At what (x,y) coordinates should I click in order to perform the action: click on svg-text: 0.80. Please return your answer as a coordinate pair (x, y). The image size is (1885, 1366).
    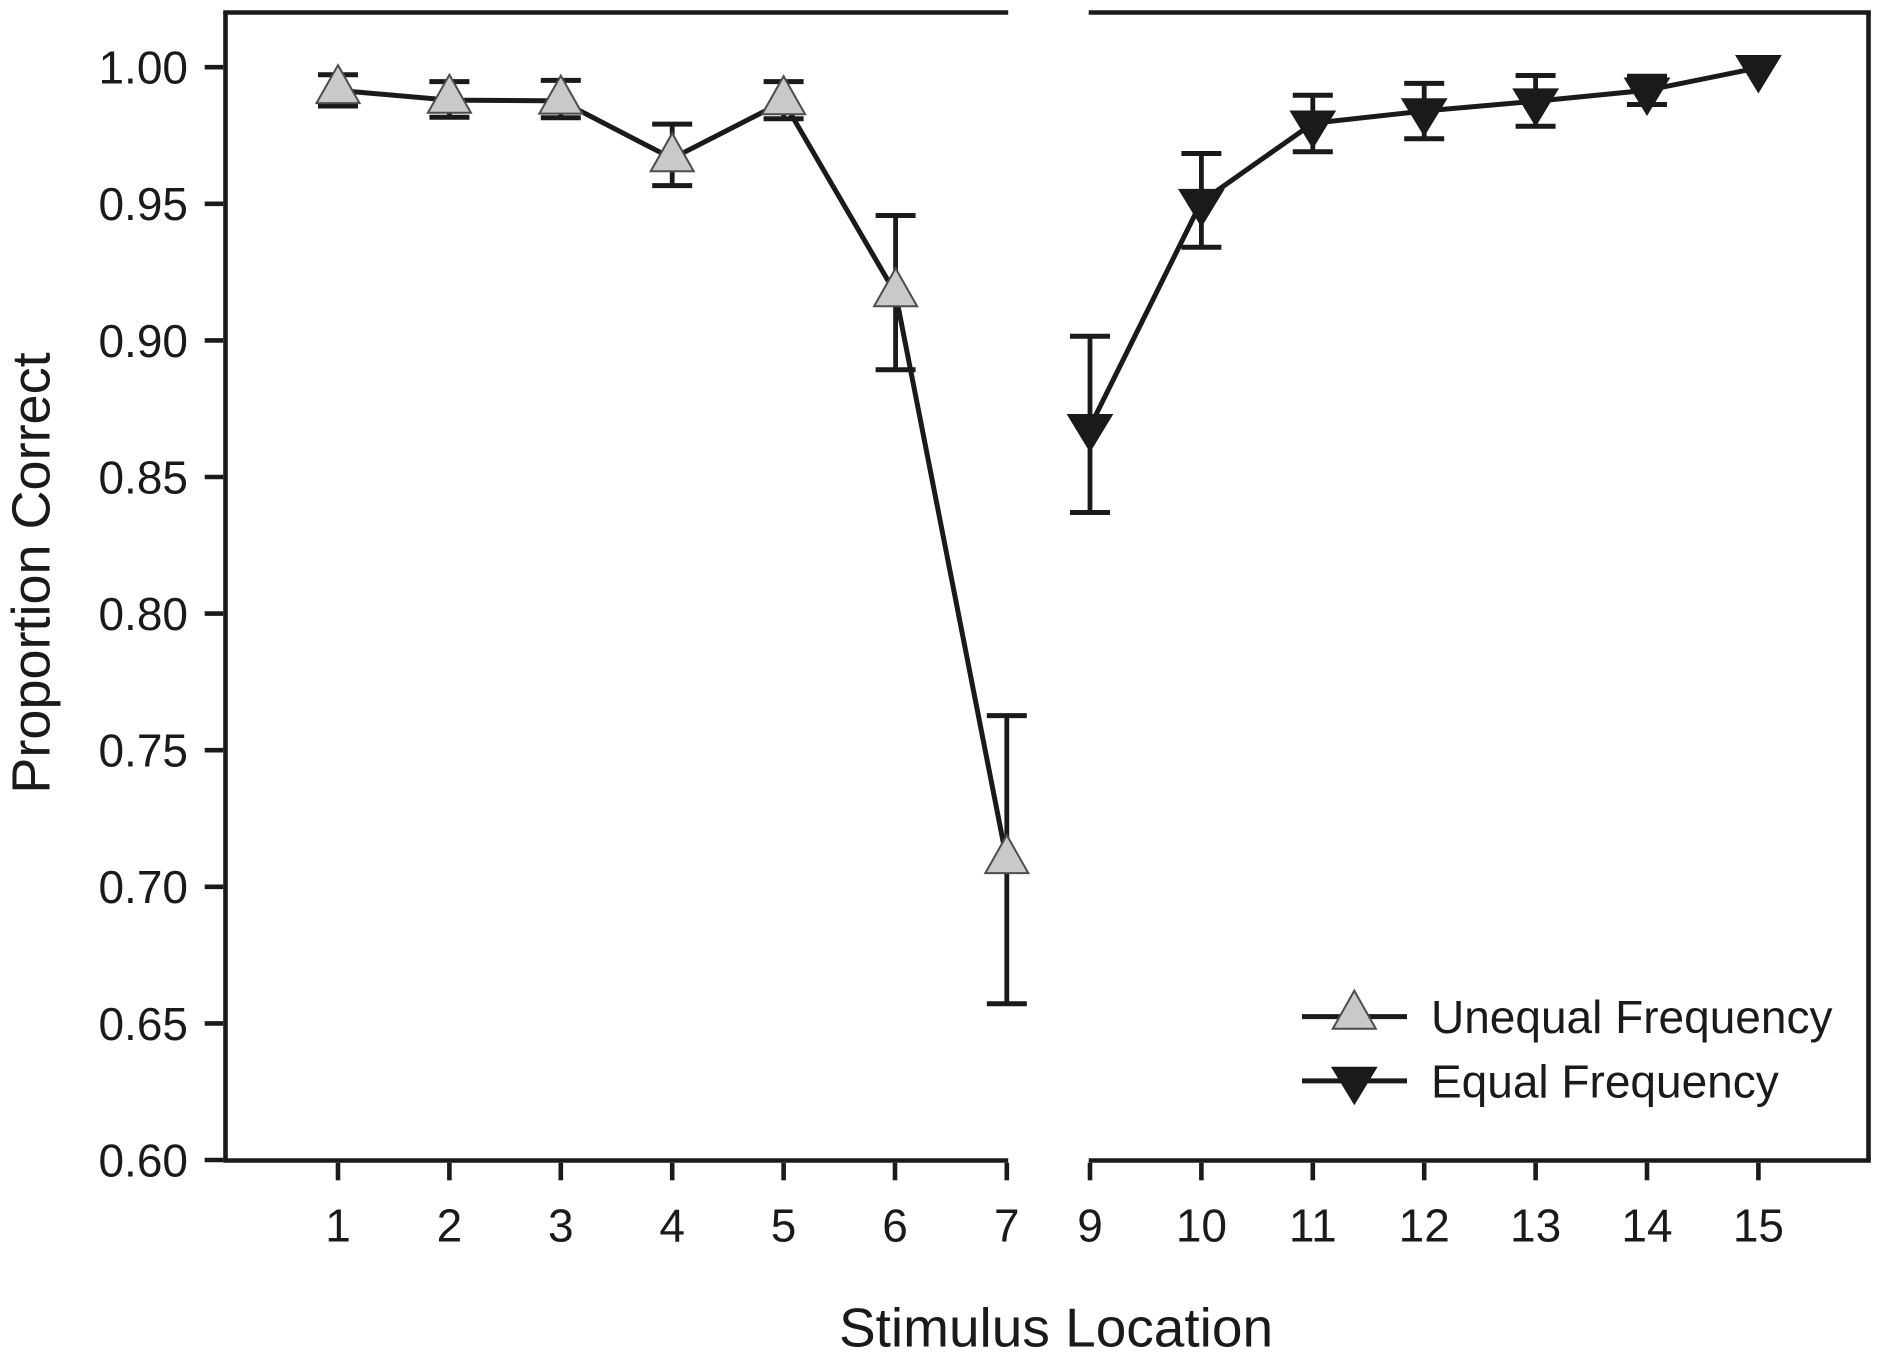
    Looking at the image, I should click on (143, 614).